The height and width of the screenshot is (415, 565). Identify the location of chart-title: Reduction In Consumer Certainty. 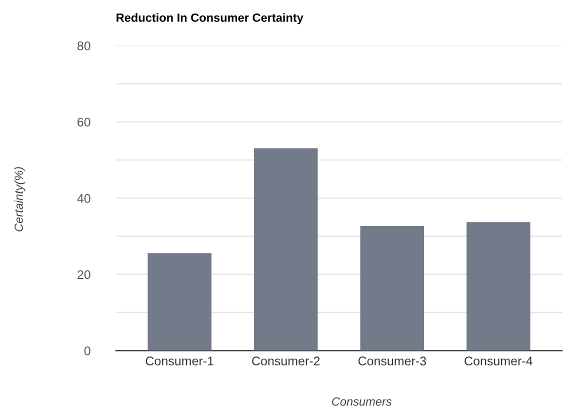
(210, 18).